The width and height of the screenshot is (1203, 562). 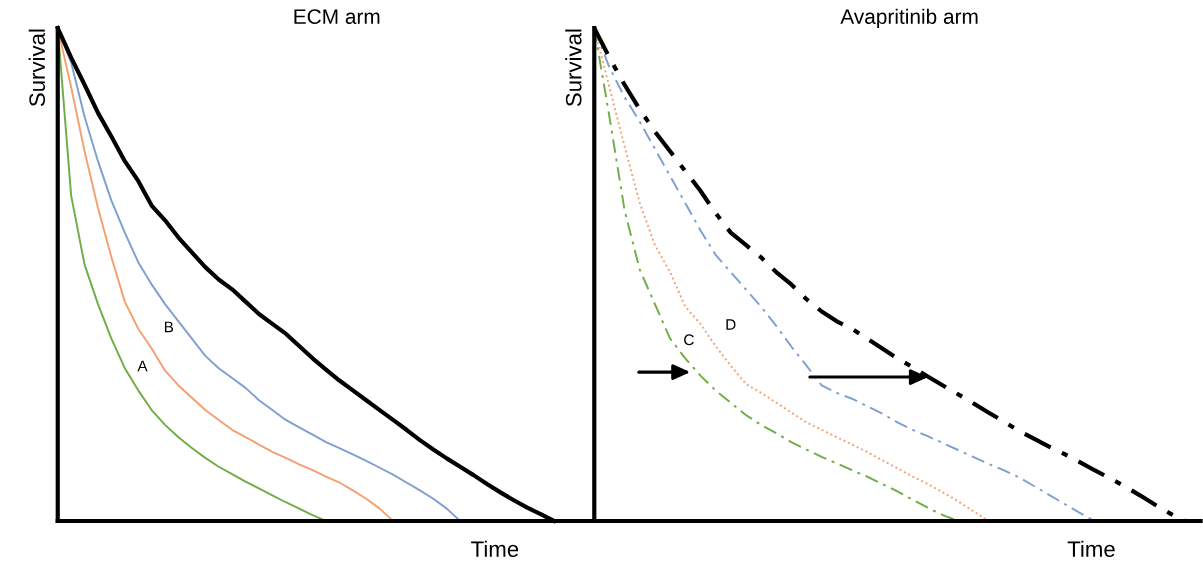 I want to click on annotation: C, so click(x=689, y=340).